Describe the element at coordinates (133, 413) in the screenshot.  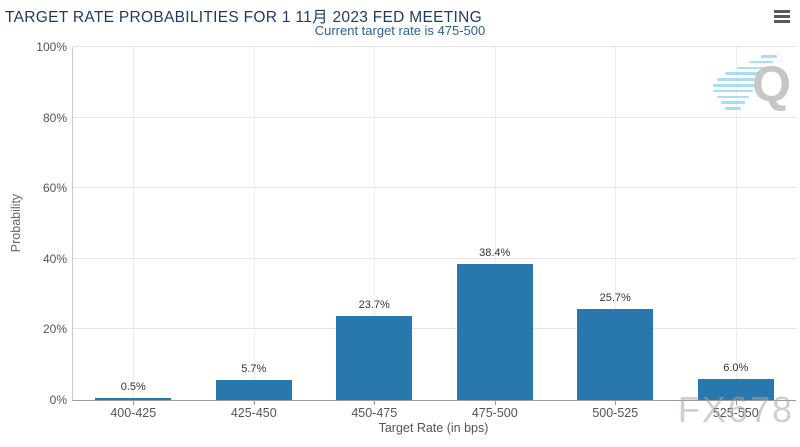
I see `x-axis-label: 400-425` at that location.